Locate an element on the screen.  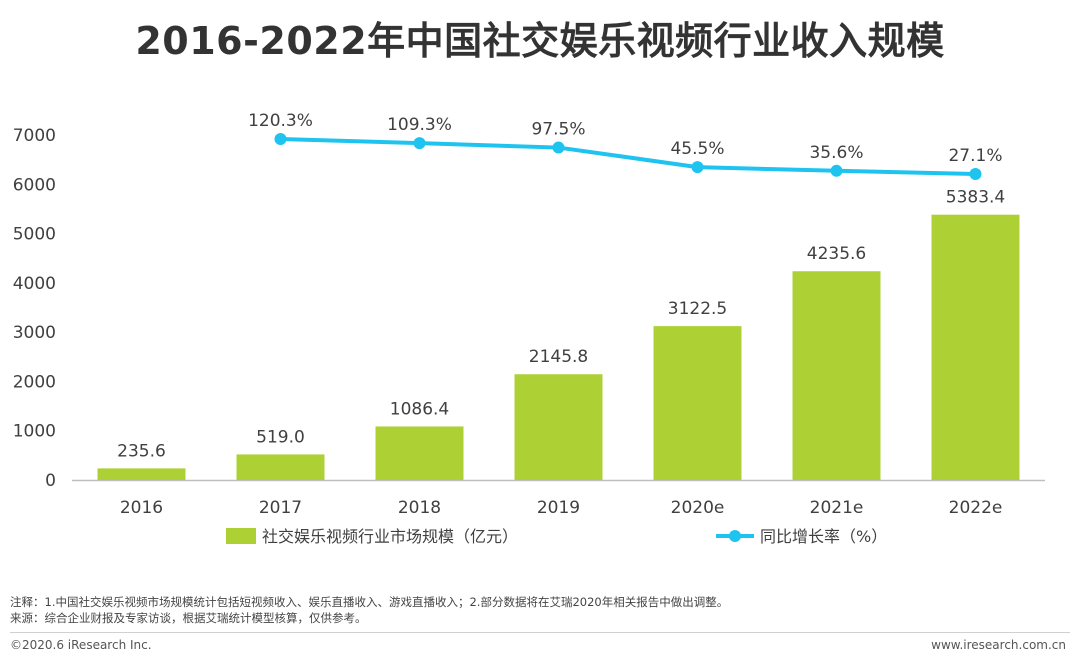
website-text: www.iresearch.com.cn is located at coordinates (998, 645).